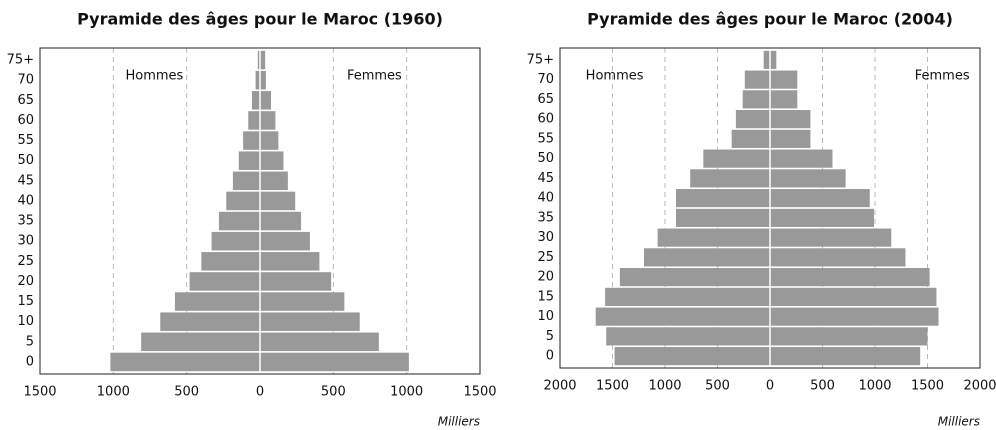 This screenshot has width=996, height=430. Describe the element at coordinates (25, 140) in the screenshot. I see `y-tick-label: 55` at that location.